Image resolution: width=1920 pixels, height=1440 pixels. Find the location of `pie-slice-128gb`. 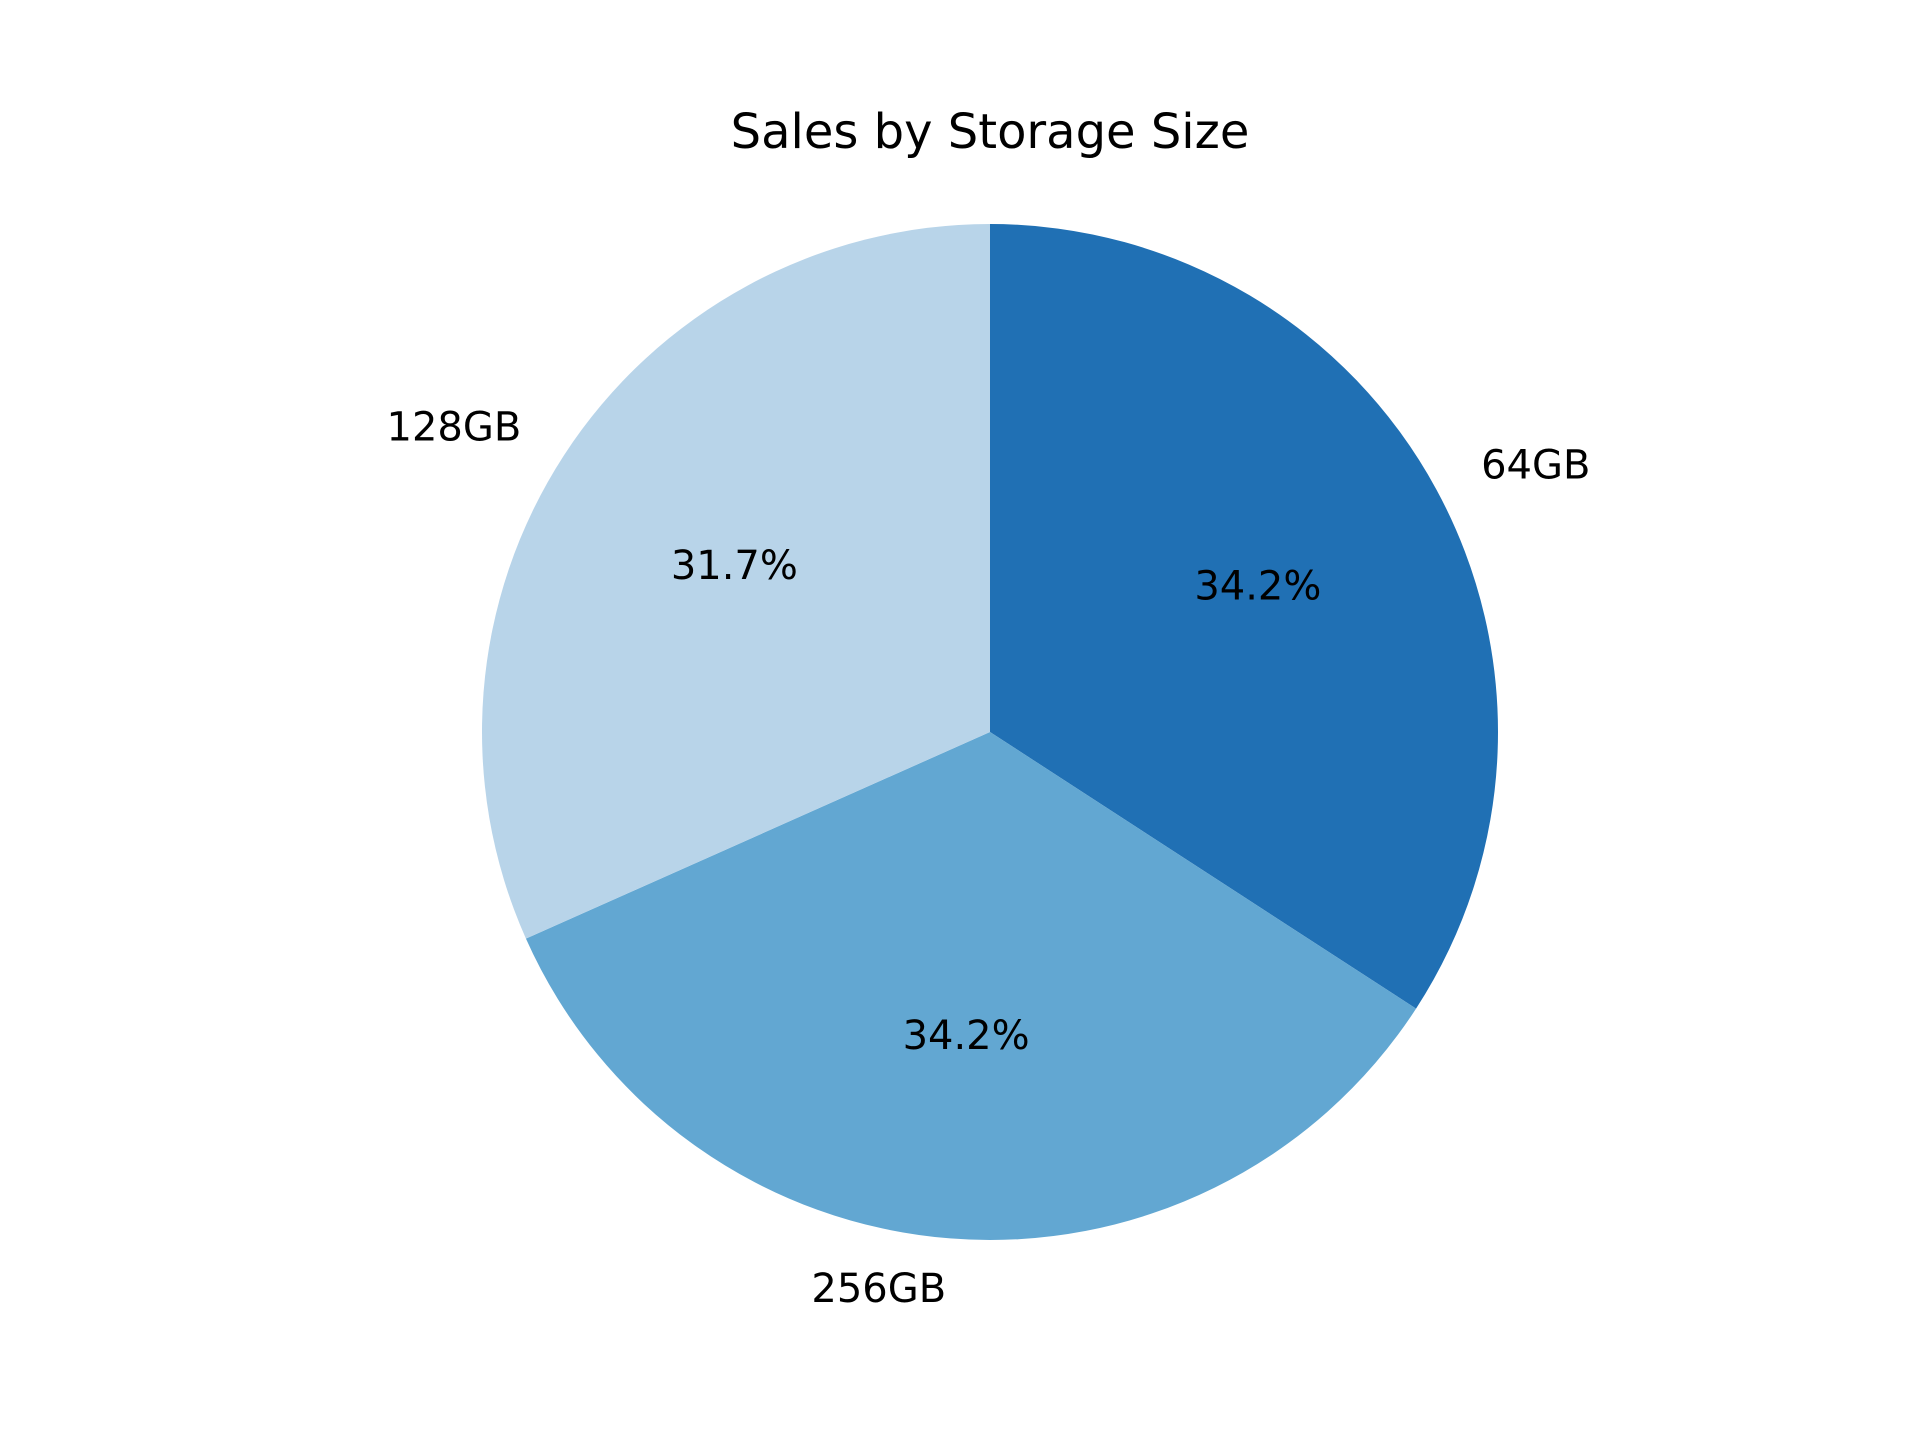

pie-slice-128gb is located at coordinates (736, 581).